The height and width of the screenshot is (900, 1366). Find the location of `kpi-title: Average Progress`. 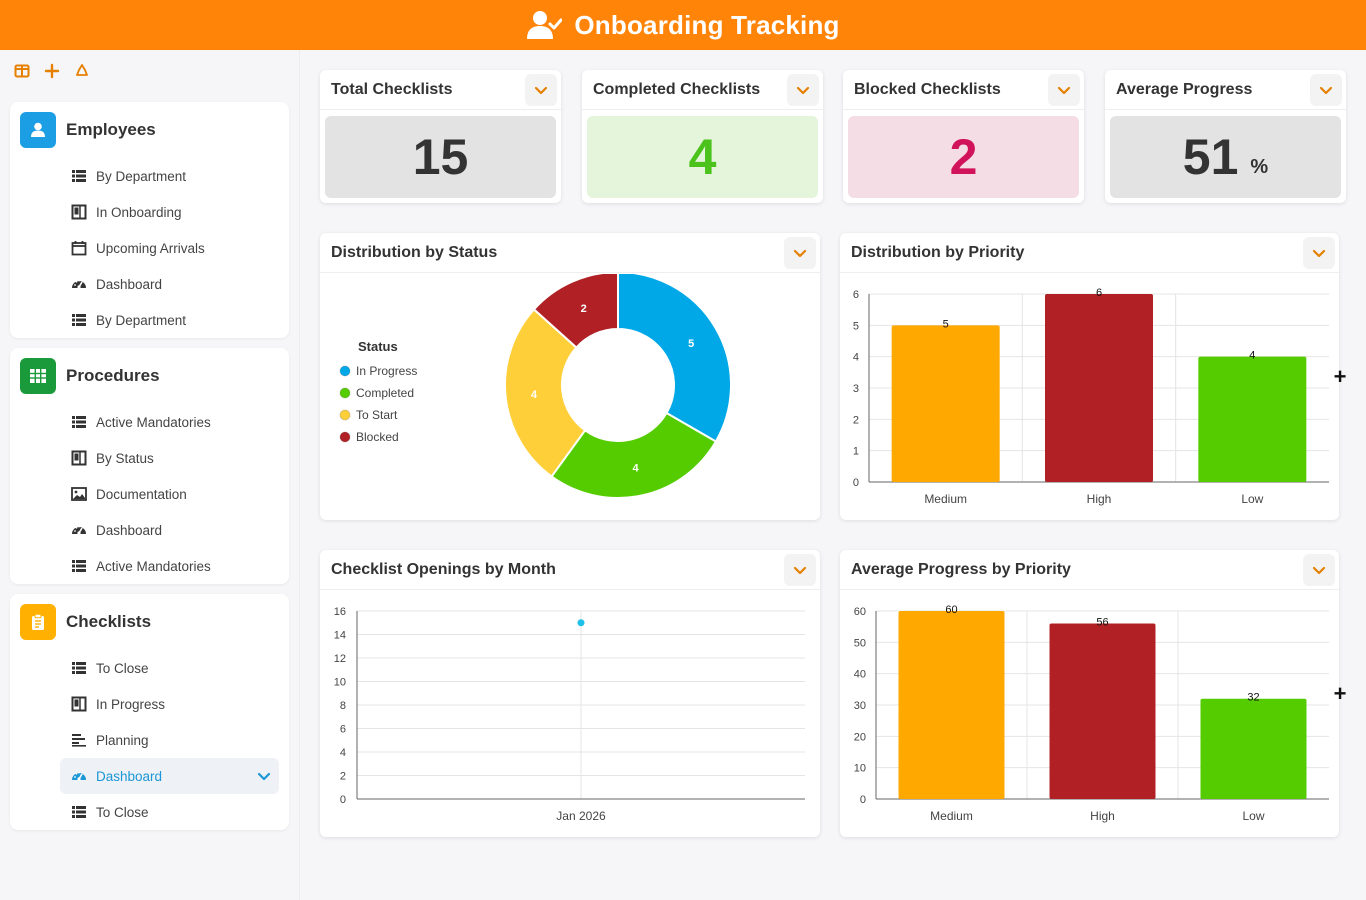

kpi-title: Average Progress is located at coordinates (1184, 89).